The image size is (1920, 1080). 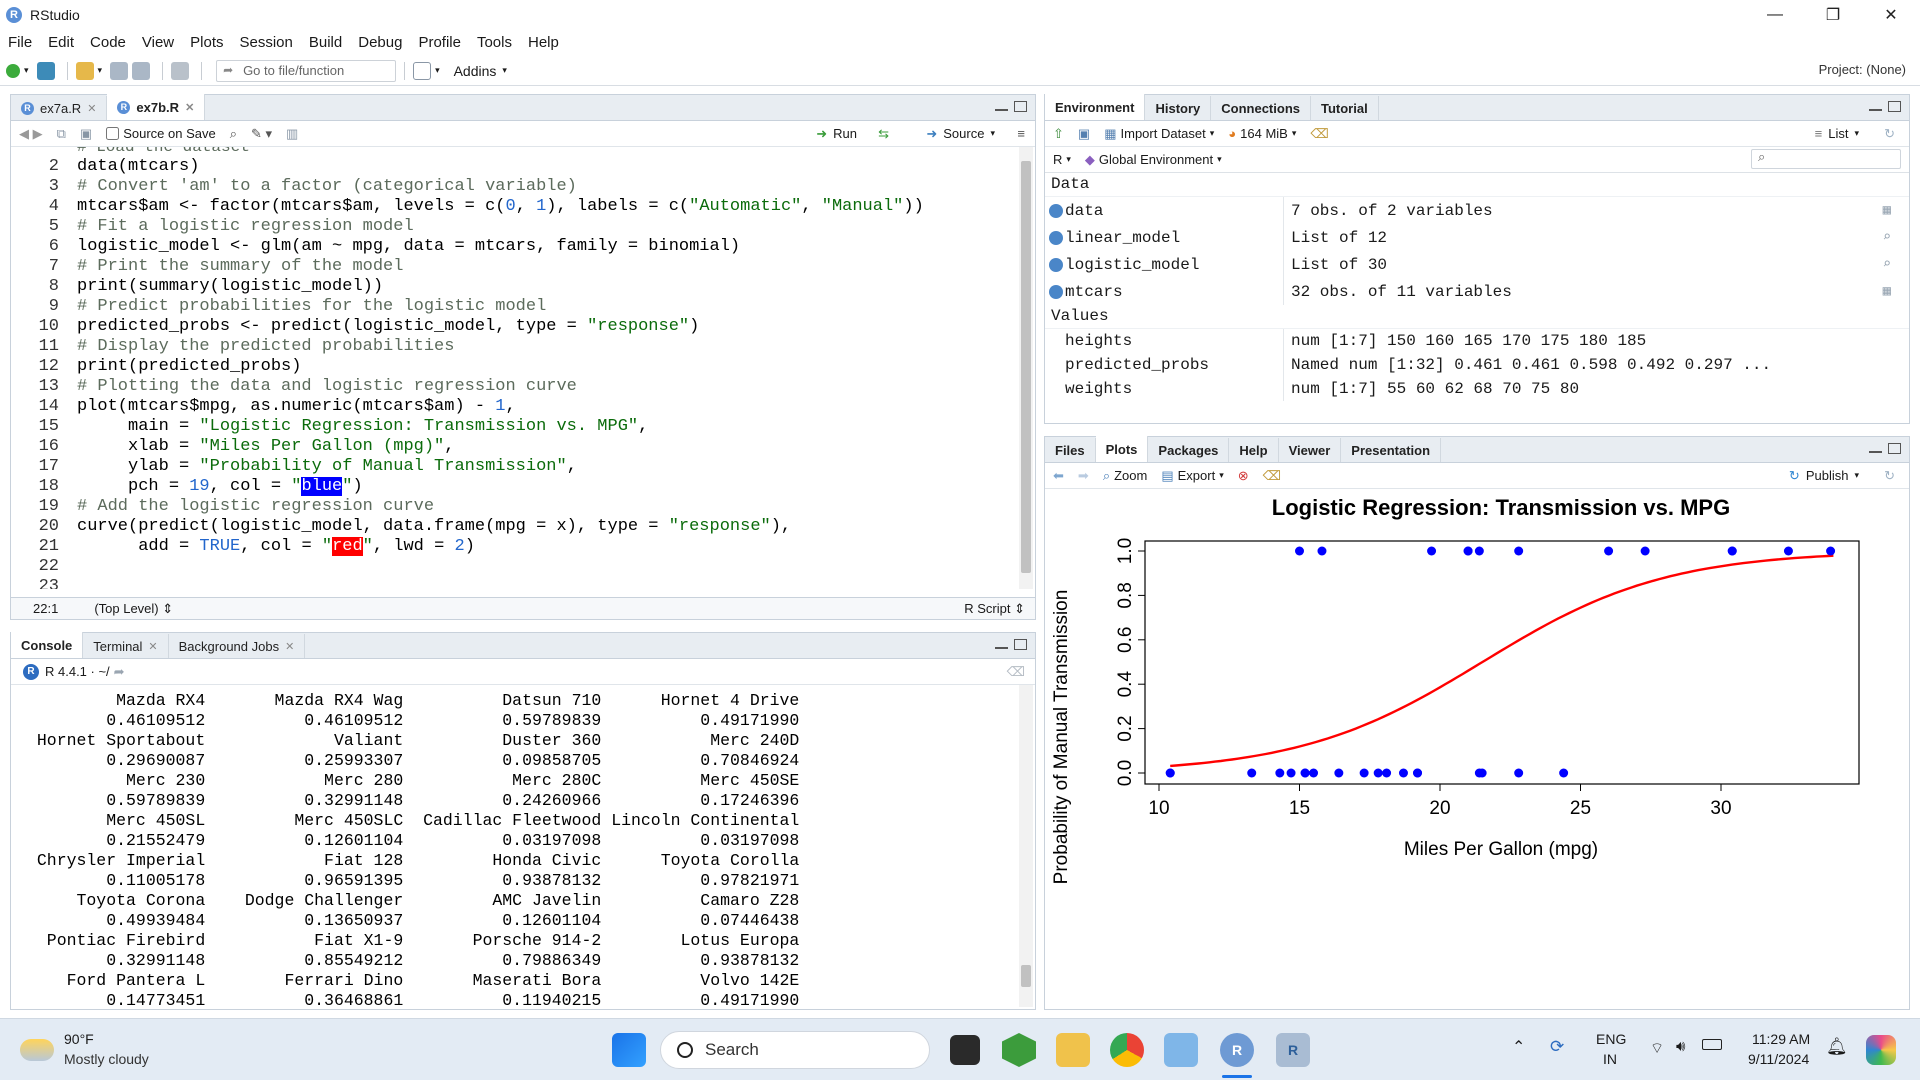 What do you see at coordinates (1477, 264) in the screenshot?
I see `environment-data-row: logistic_model List of 30 ⌕` at bounding box center [1477, 264].